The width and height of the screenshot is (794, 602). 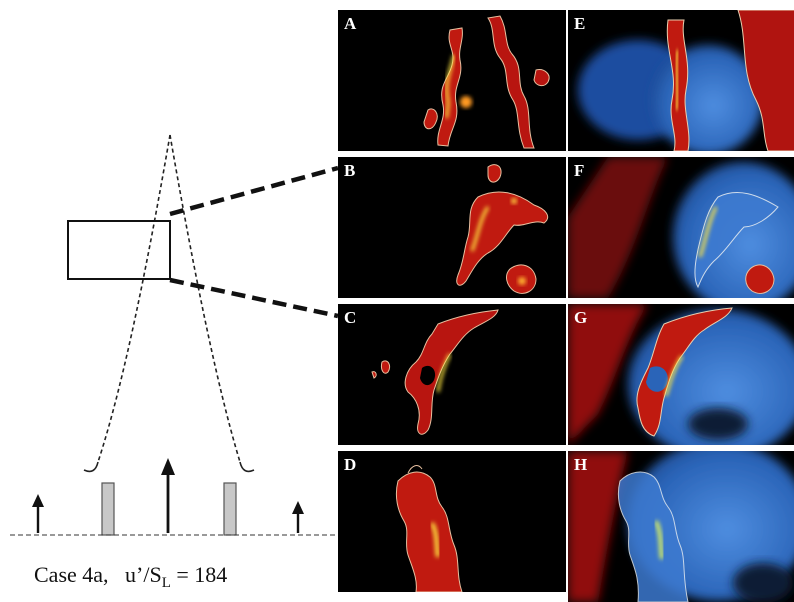 I want to click on panel-g: G, so click(x=681, y=374).